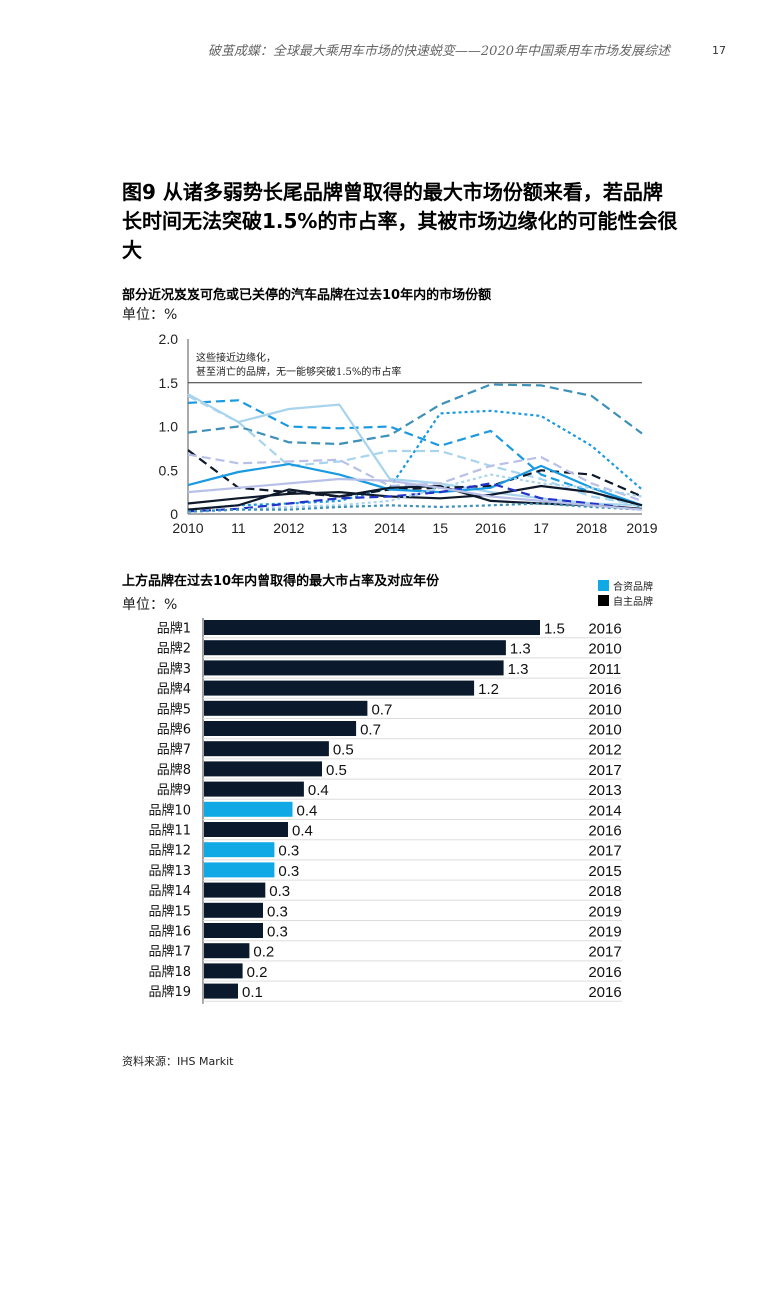 The width and height of the screenshot is (780, 1299). What do you see at coordinates (633, 587) in the screenshot?
I see `legend-label-jv: 合资品牌` at bounding box center [633, 587].